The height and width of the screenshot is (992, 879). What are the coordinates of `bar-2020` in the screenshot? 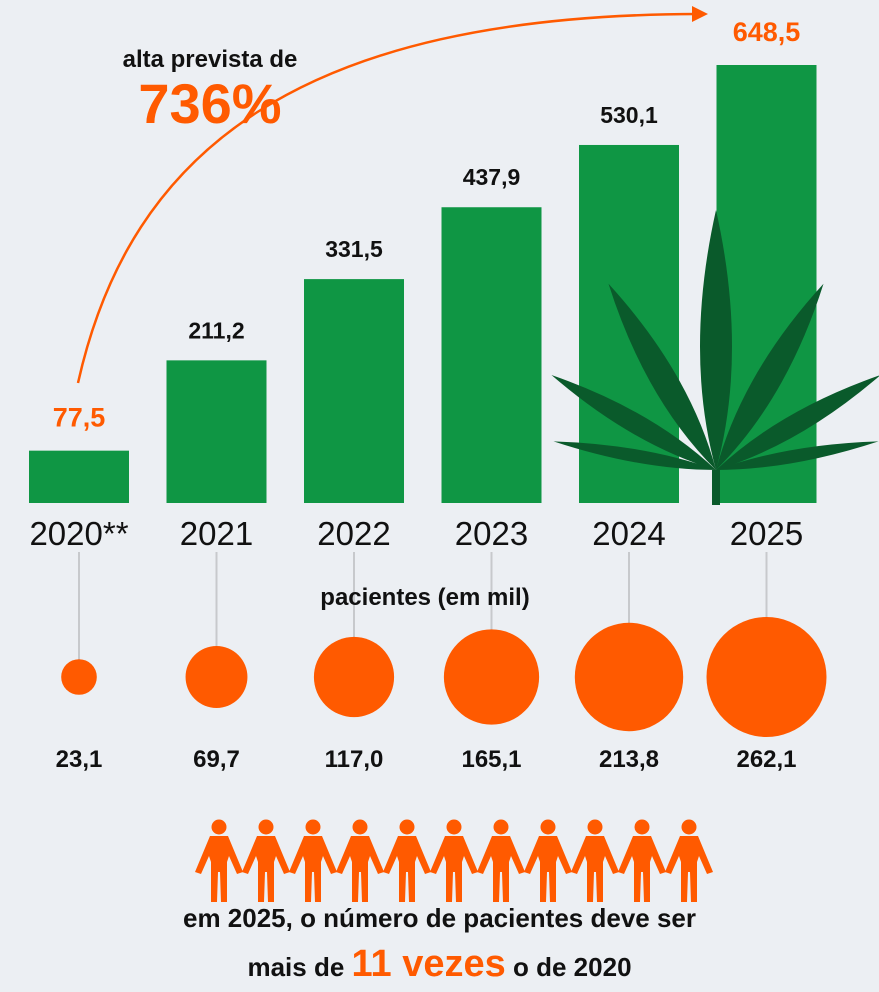 It's located at (79, 476).